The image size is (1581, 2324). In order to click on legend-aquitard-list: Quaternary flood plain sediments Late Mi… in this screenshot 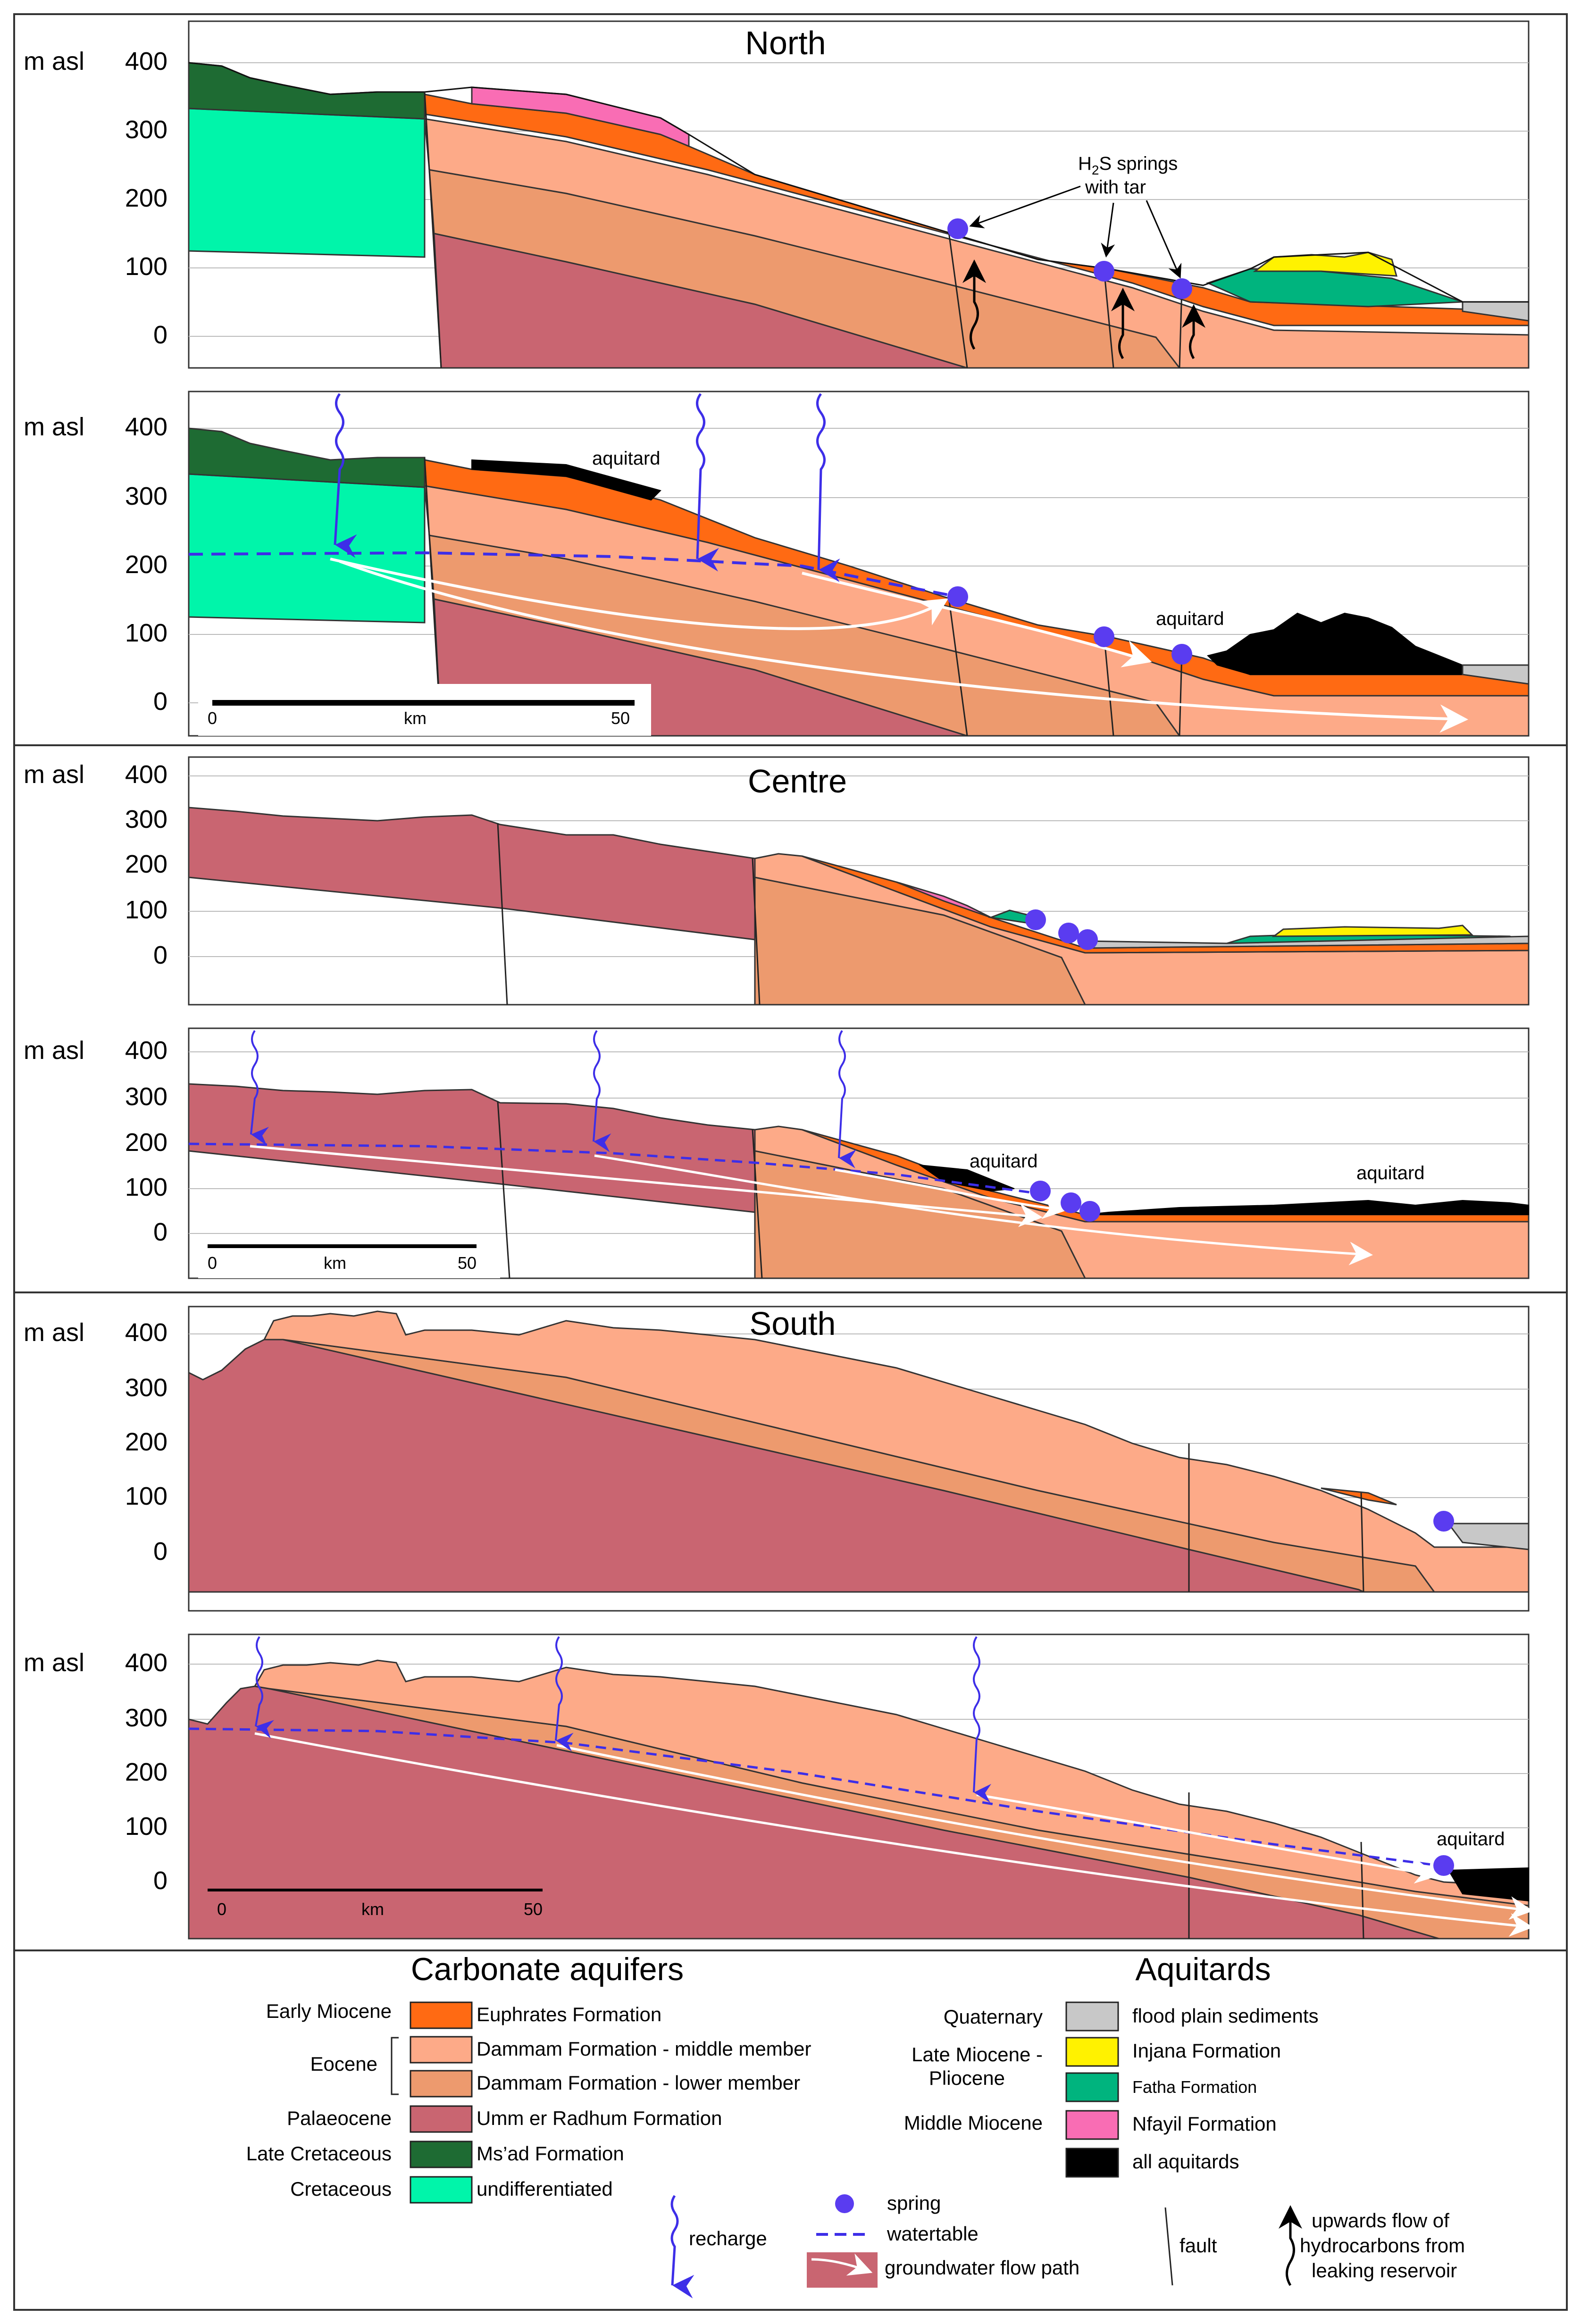, I will do `click(1111, 2089)`.